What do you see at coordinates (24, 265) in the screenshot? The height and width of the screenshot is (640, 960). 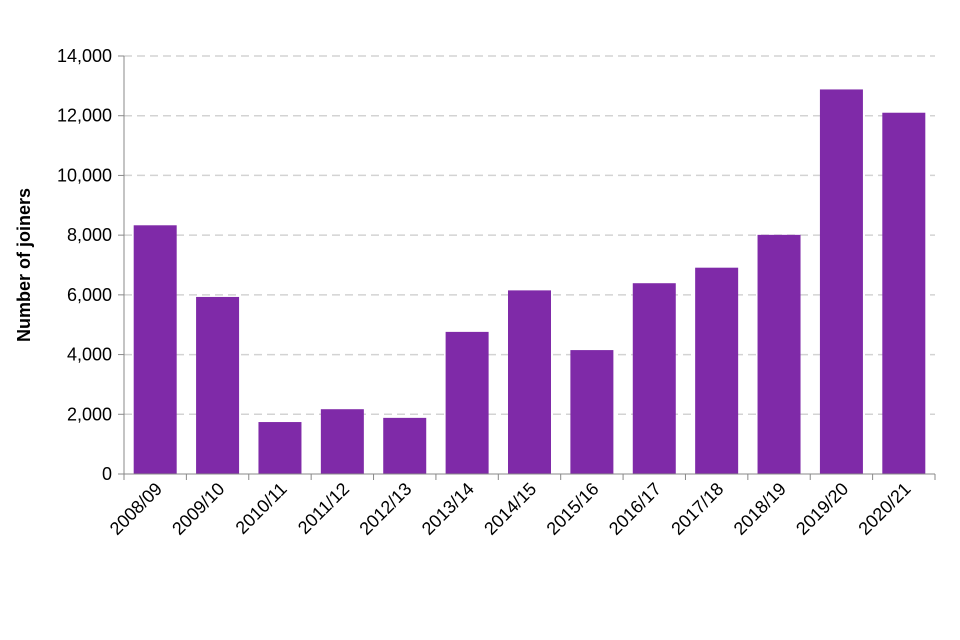 I see `y-axis-title: Number of joiners` at bounding box center [24, 265].